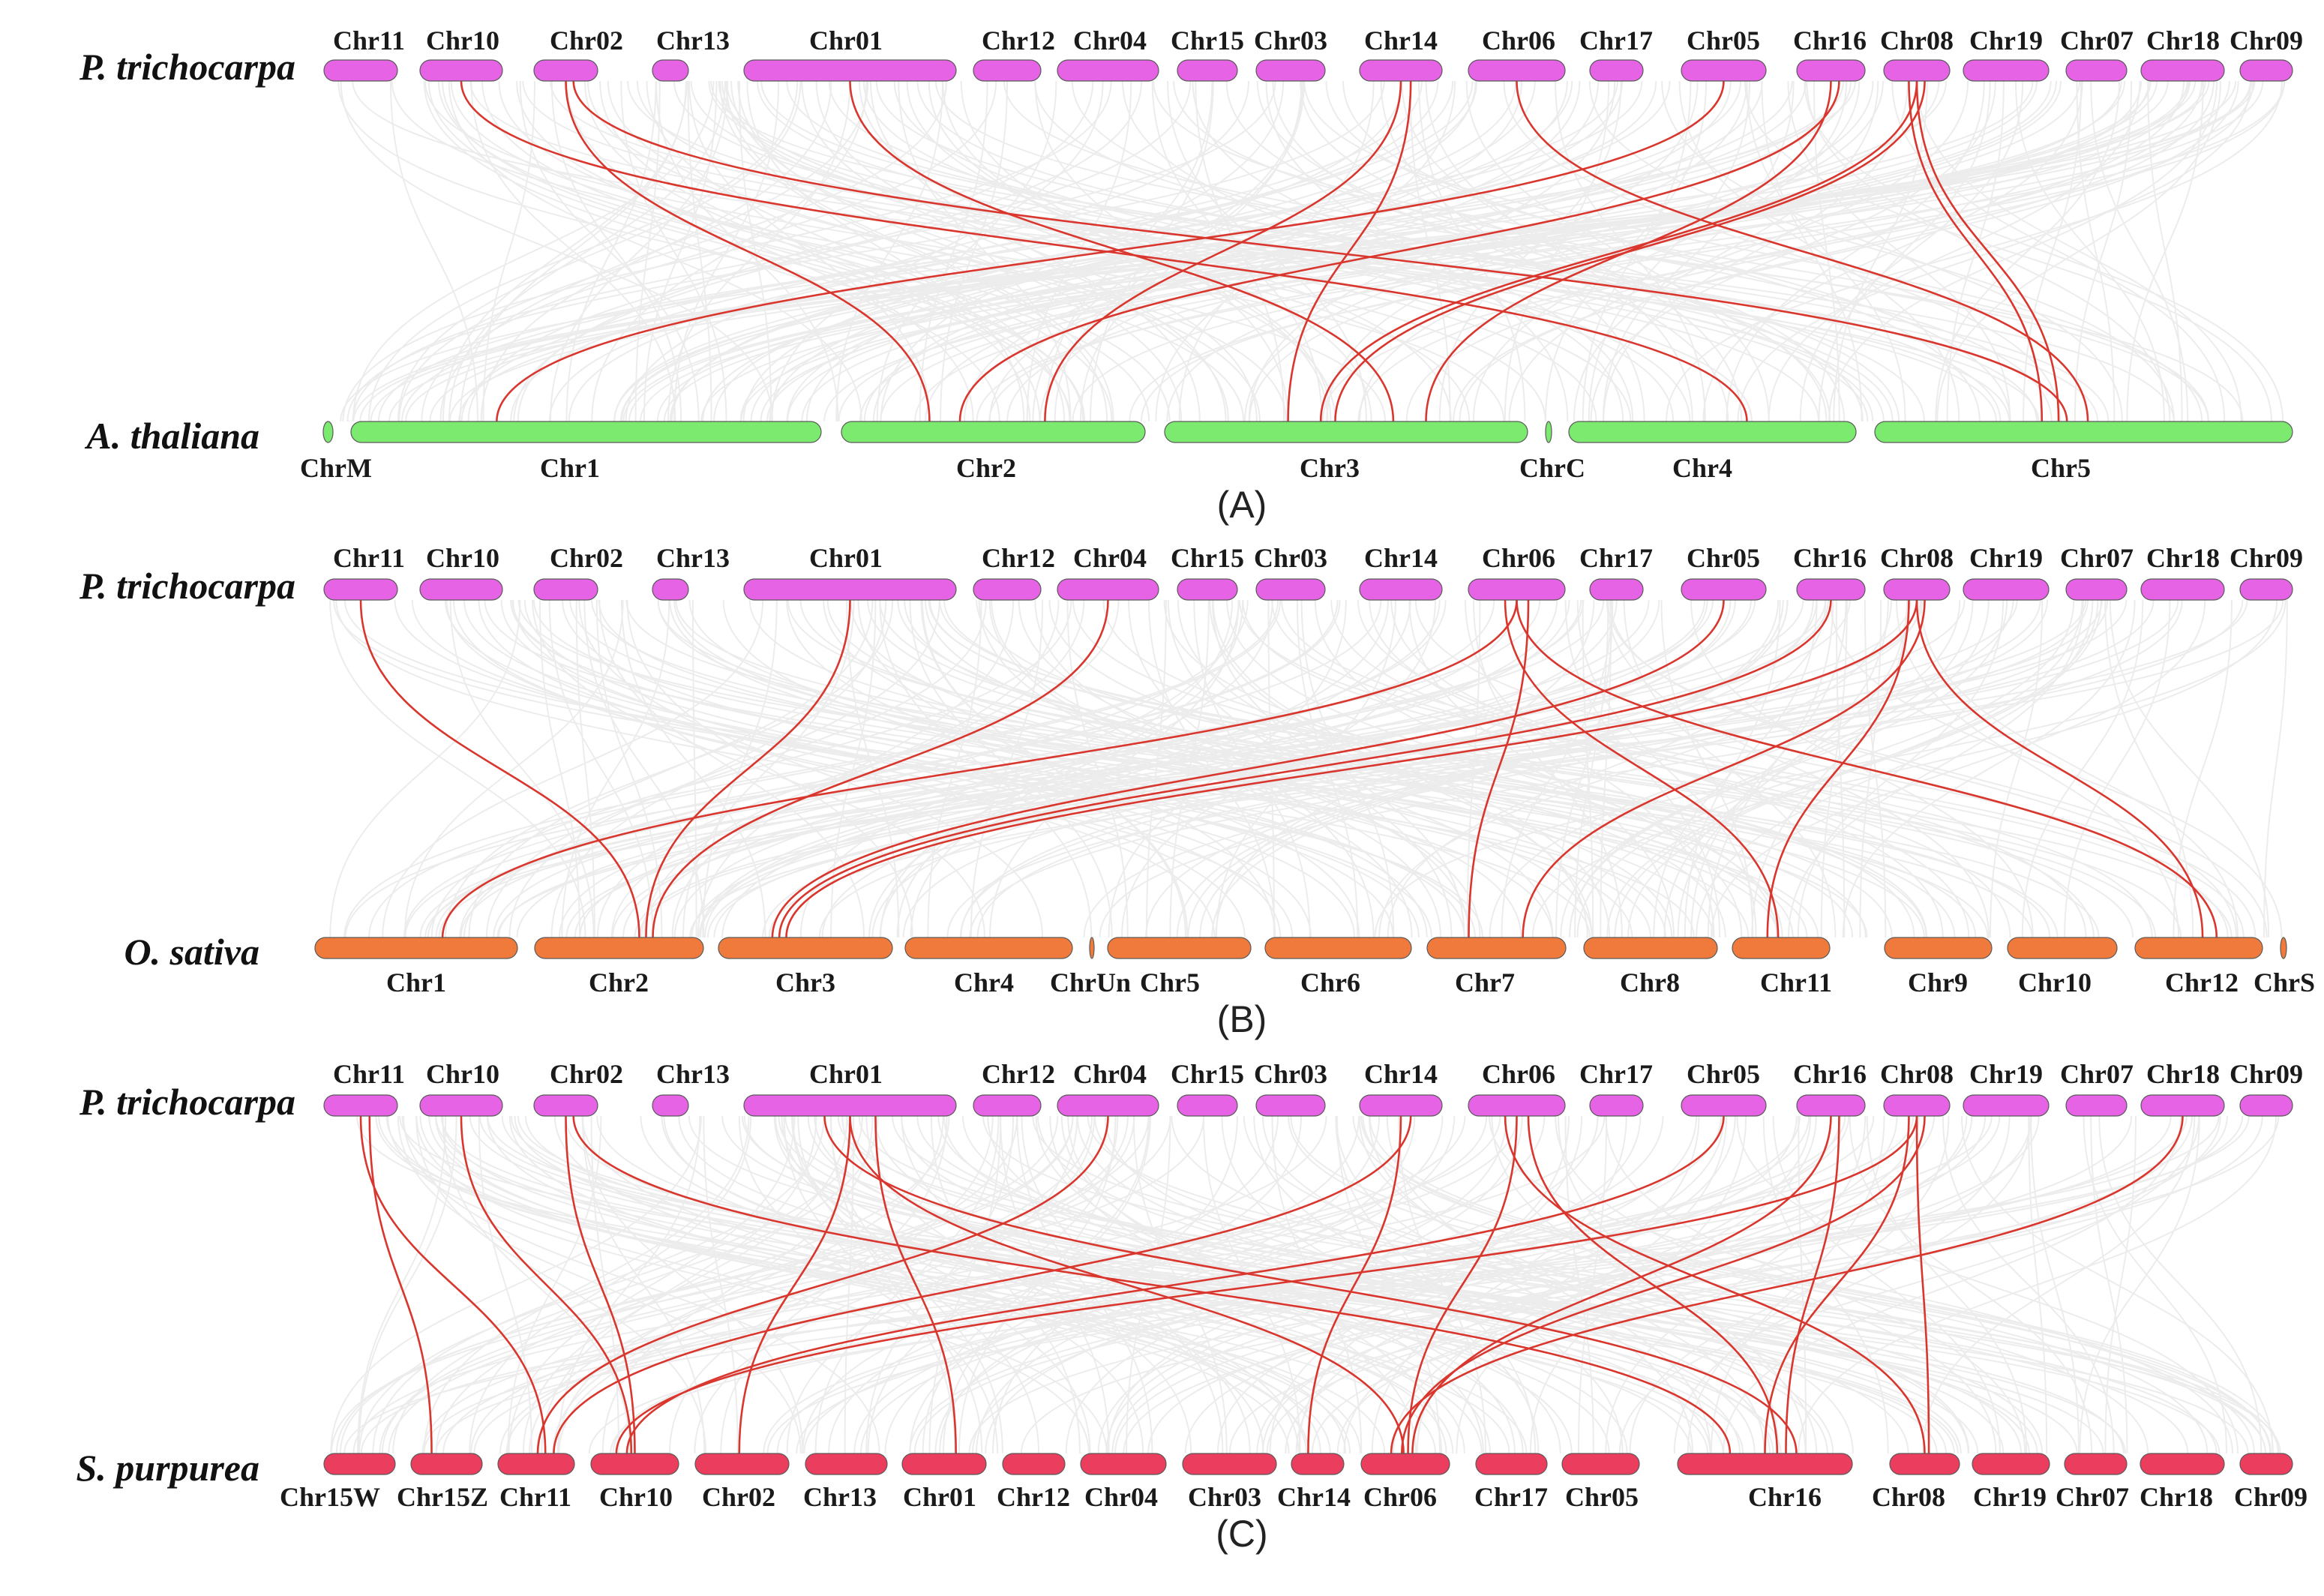  I want to click on panel-a-link-chr06-chr5, so click(1802, 251).